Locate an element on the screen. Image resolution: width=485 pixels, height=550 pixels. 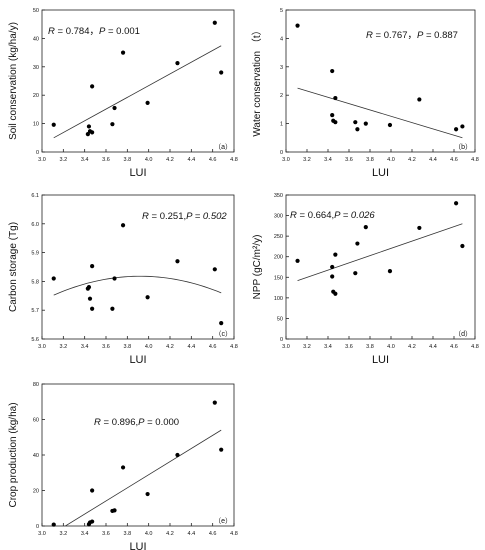
stat-annotation: R = 0.767，P = 0.887 is located at coordinates (412, 35).